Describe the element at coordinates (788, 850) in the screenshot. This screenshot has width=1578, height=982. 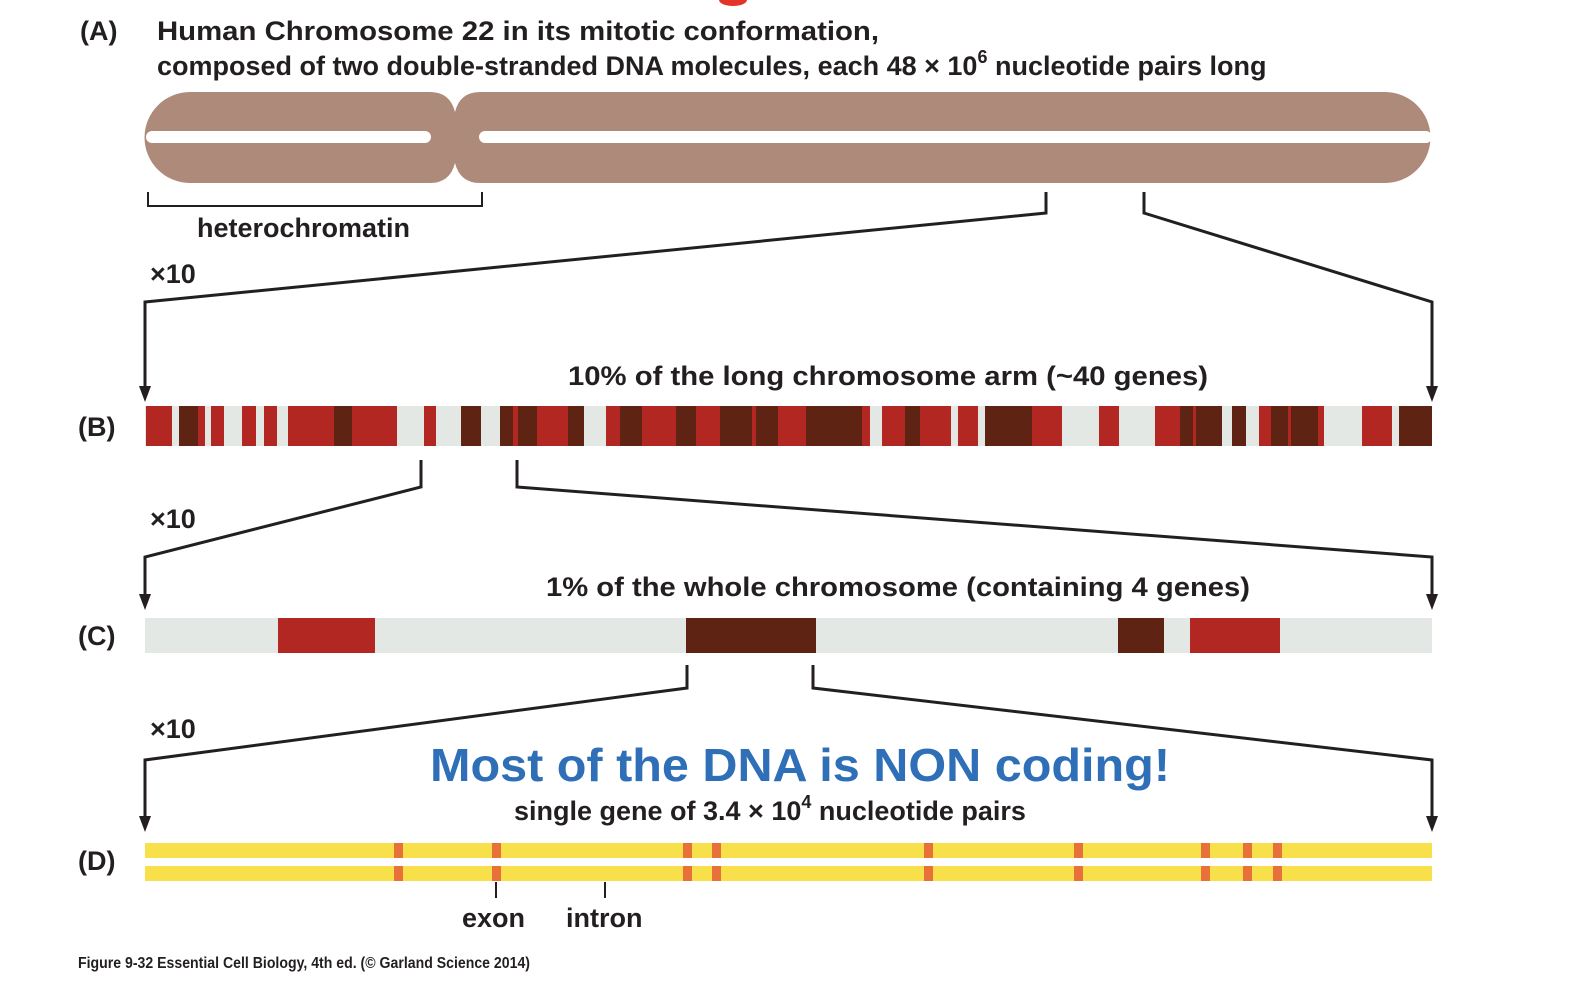
I see `dna-strand-top` at that location.